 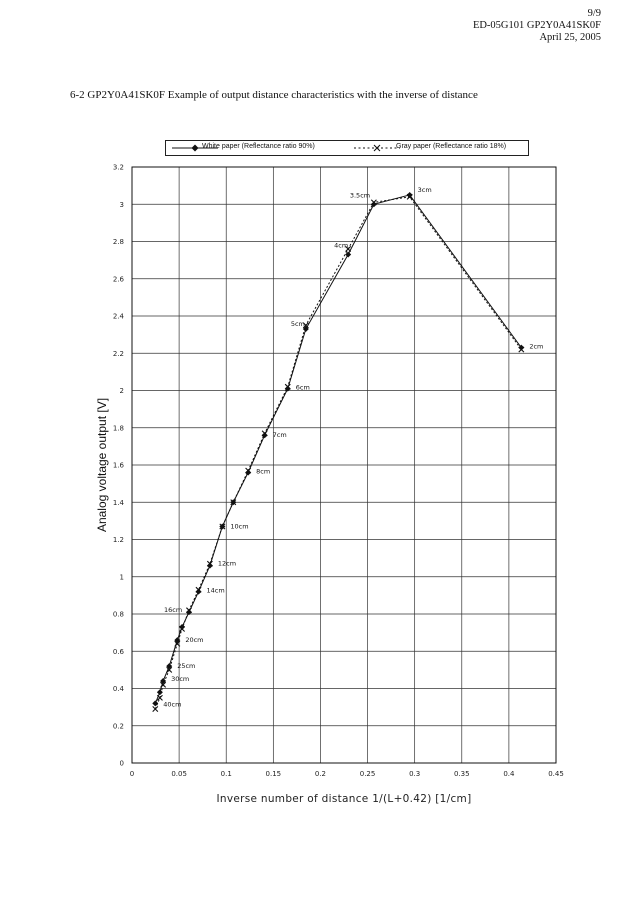 What do you see at coordinates (239, 526) in the screenshot?
I see `point-annotation: 10cm` at bounding box center [239, 526].